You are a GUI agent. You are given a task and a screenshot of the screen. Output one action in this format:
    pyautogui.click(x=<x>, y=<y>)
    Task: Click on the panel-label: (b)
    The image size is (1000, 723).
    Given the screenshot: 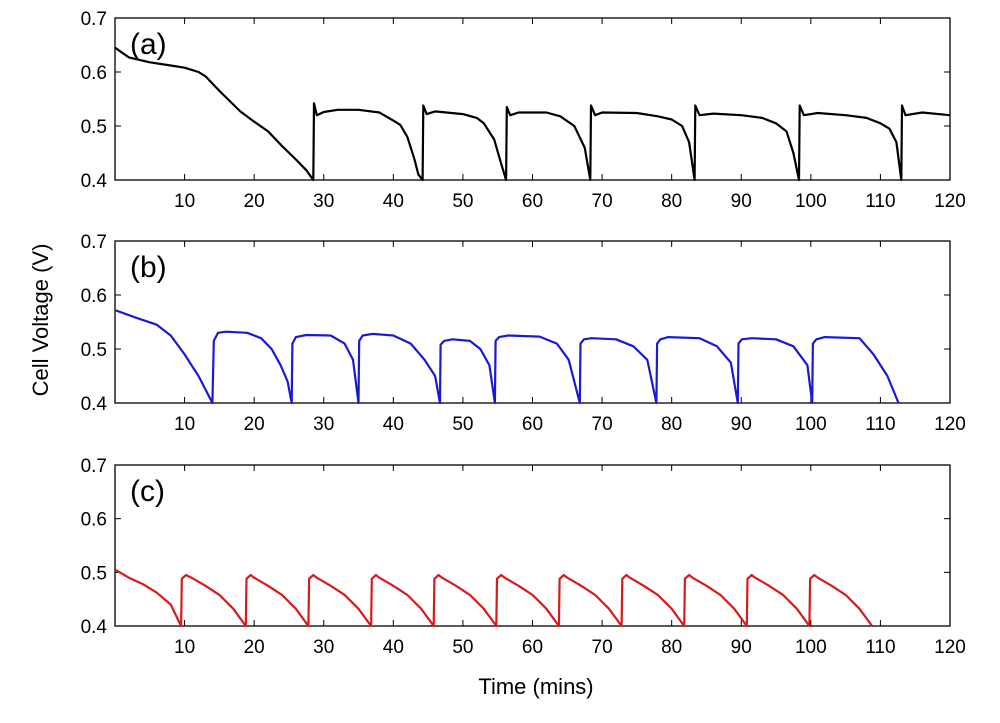 What is the action you would take?
    pyautogui.click(x=148, y=267)
    